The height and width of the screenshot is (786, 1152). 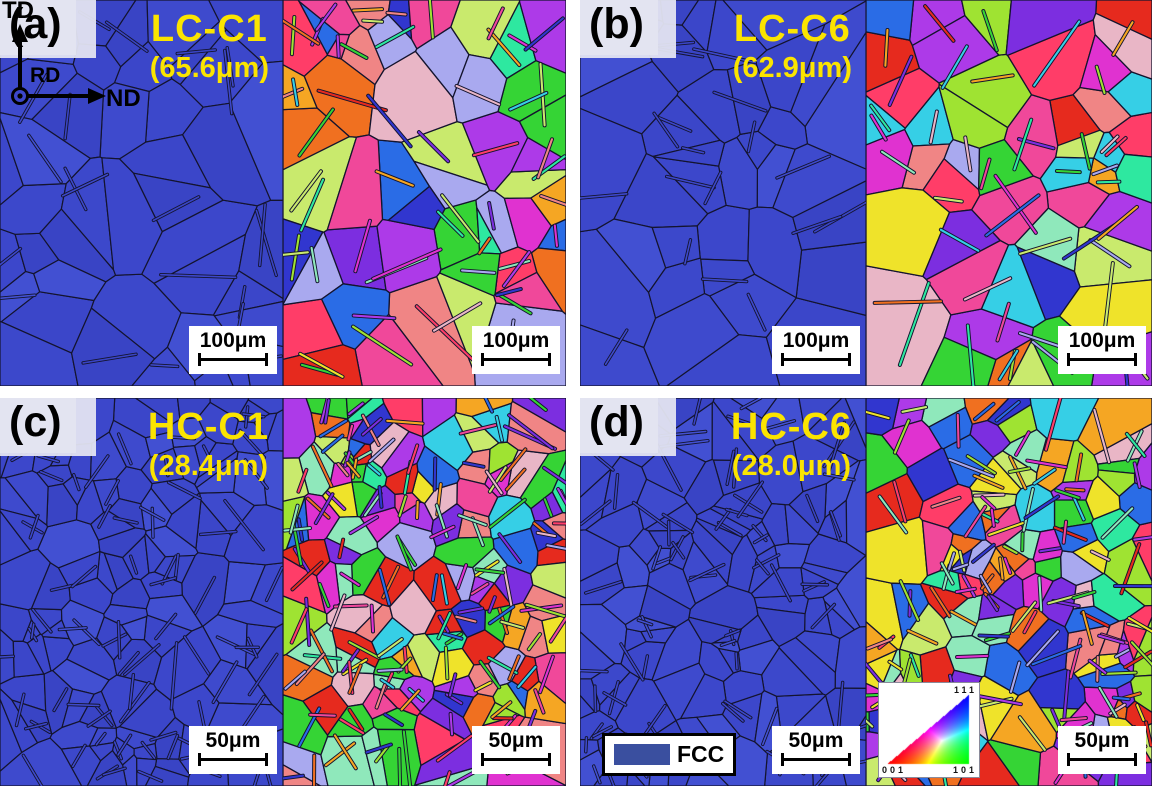 What do you see at coordinates (424, 592) in the screenshot?
I see `ipf-map-c: 50μm` at bounding box center [424, 592].